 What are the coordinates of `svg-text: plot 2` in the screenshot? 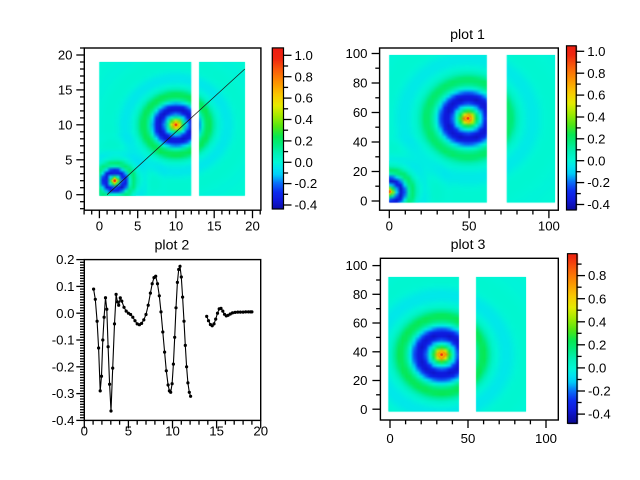 It's located at (172, 246).